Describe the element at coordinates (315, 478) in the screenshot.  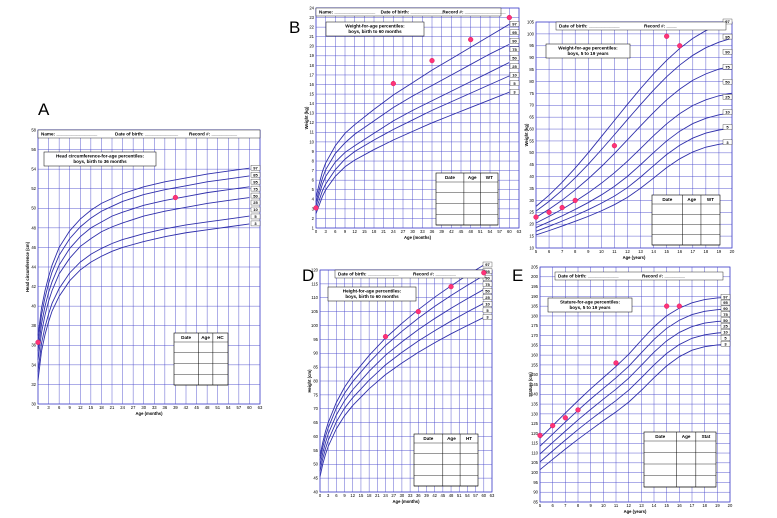
I see `y-tick-label: 45` at that location.